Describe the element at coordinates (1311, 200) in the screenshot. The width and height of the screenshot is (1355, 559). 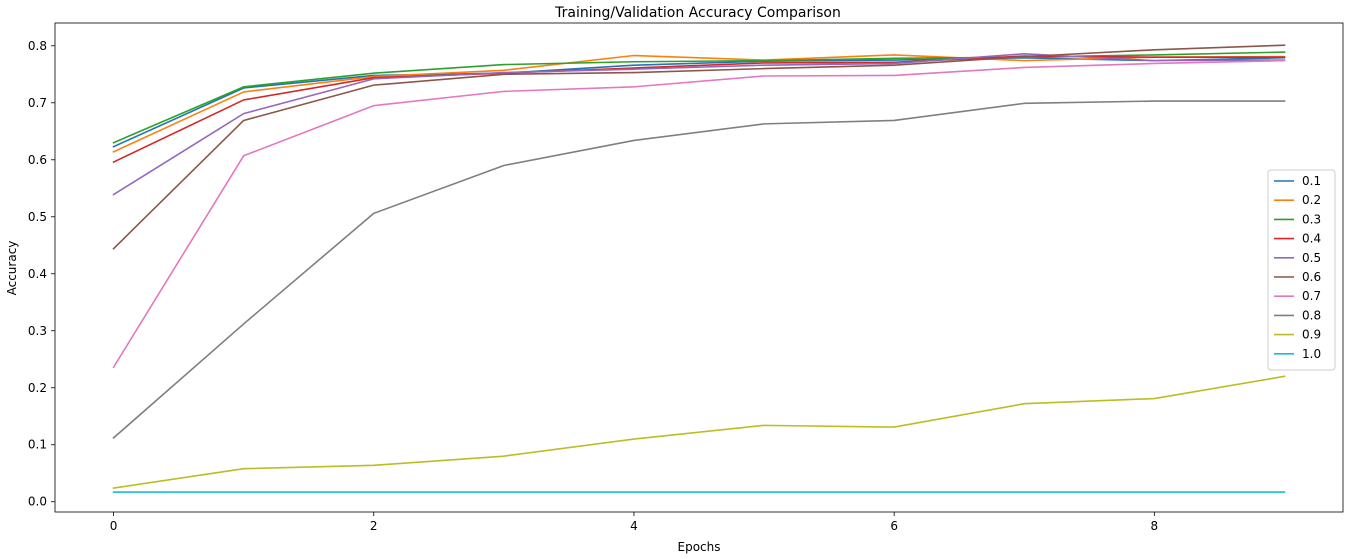
I see `legend-label: 0.2` at that location.